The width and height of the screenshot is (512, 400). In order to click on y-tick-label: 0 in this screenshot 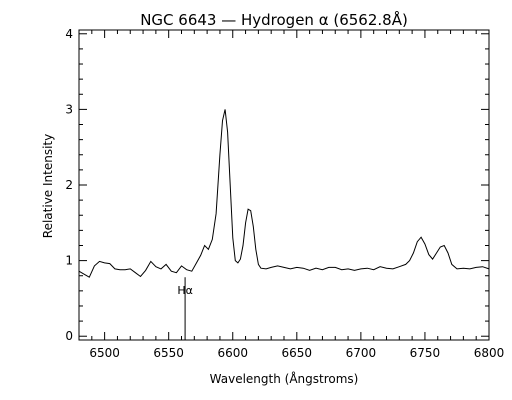, I will do `click(69, 336)`.